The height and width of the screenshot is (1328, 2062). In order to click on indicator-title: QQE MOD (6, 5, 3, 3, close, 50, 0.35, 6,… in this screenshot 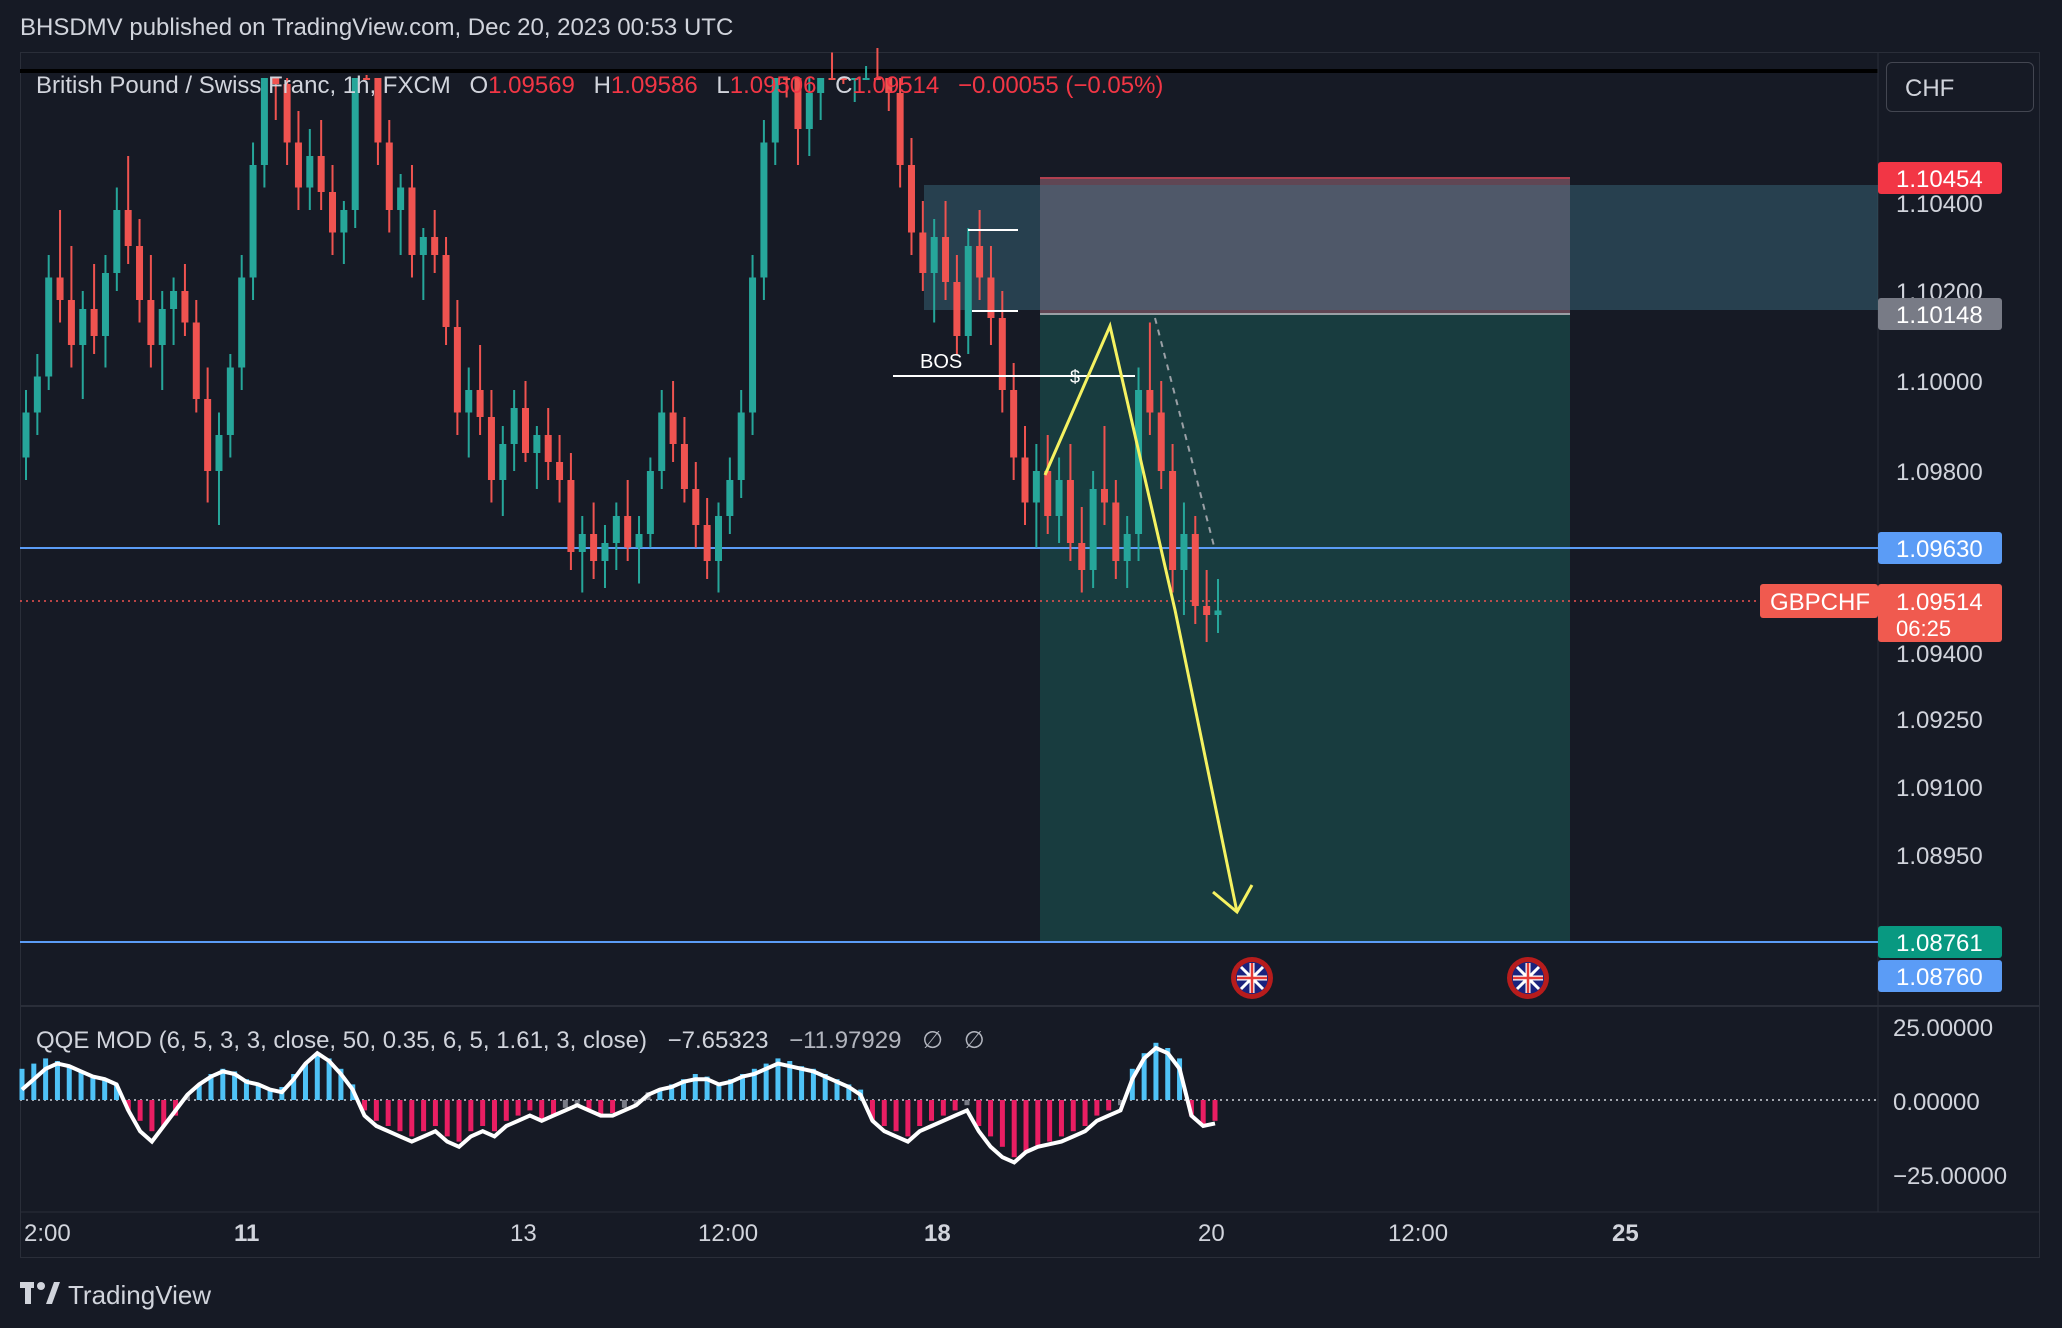, I will do `click(341, 1040)`.